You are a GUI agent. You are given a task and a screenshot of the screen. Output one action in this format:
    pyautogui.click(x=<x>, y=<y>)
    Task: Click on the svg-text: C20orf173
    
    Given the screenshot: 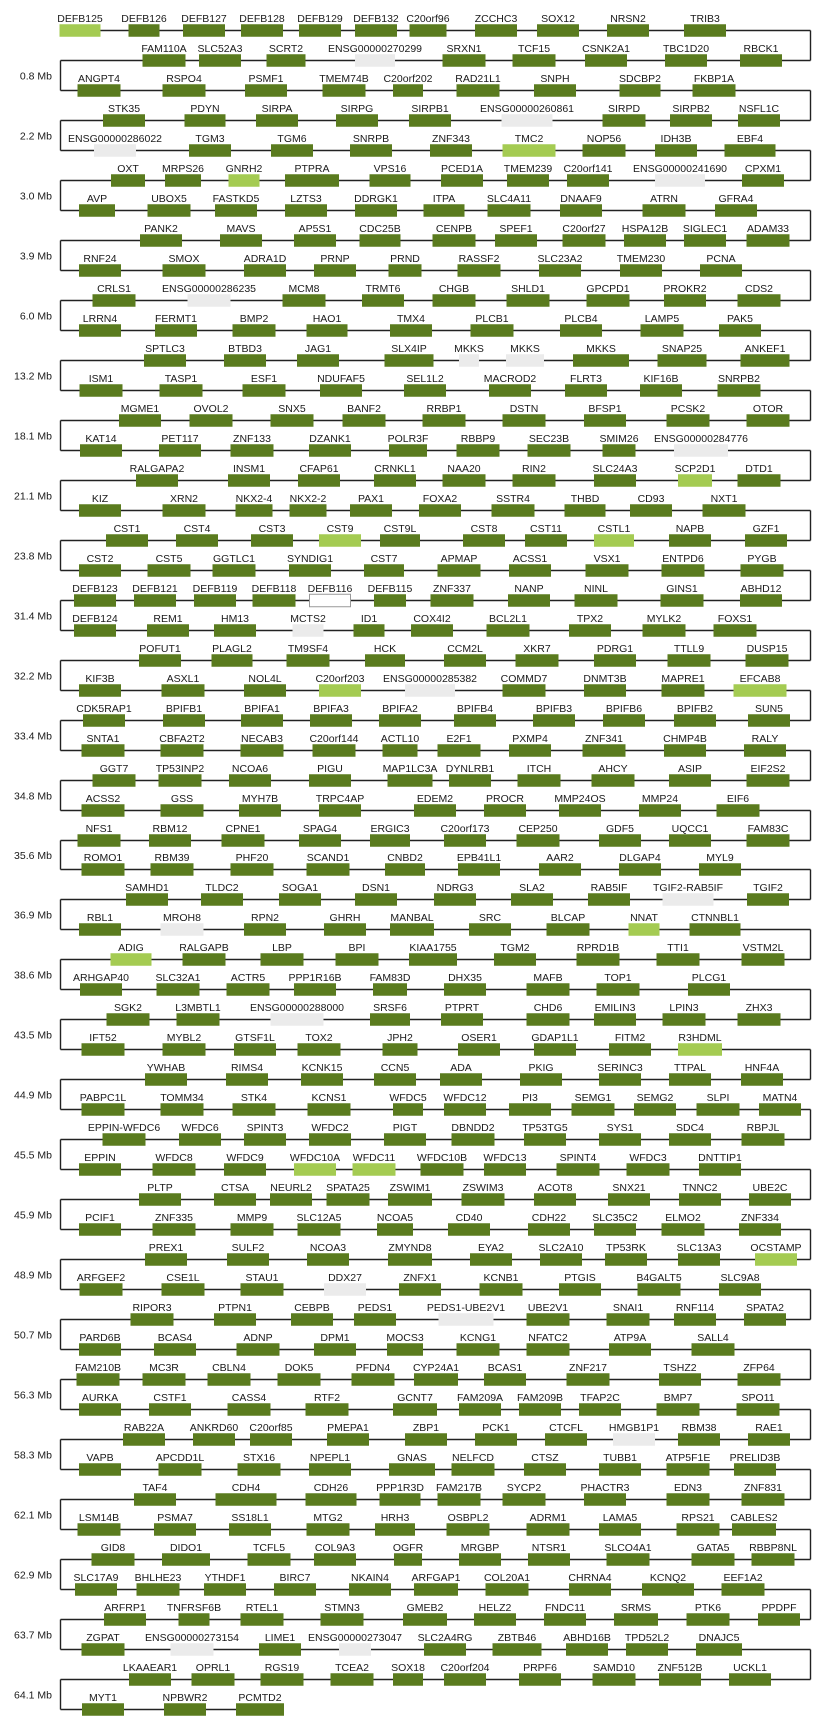 What is the action you would take?
    pyautogui.click(x=464, y=829)
    